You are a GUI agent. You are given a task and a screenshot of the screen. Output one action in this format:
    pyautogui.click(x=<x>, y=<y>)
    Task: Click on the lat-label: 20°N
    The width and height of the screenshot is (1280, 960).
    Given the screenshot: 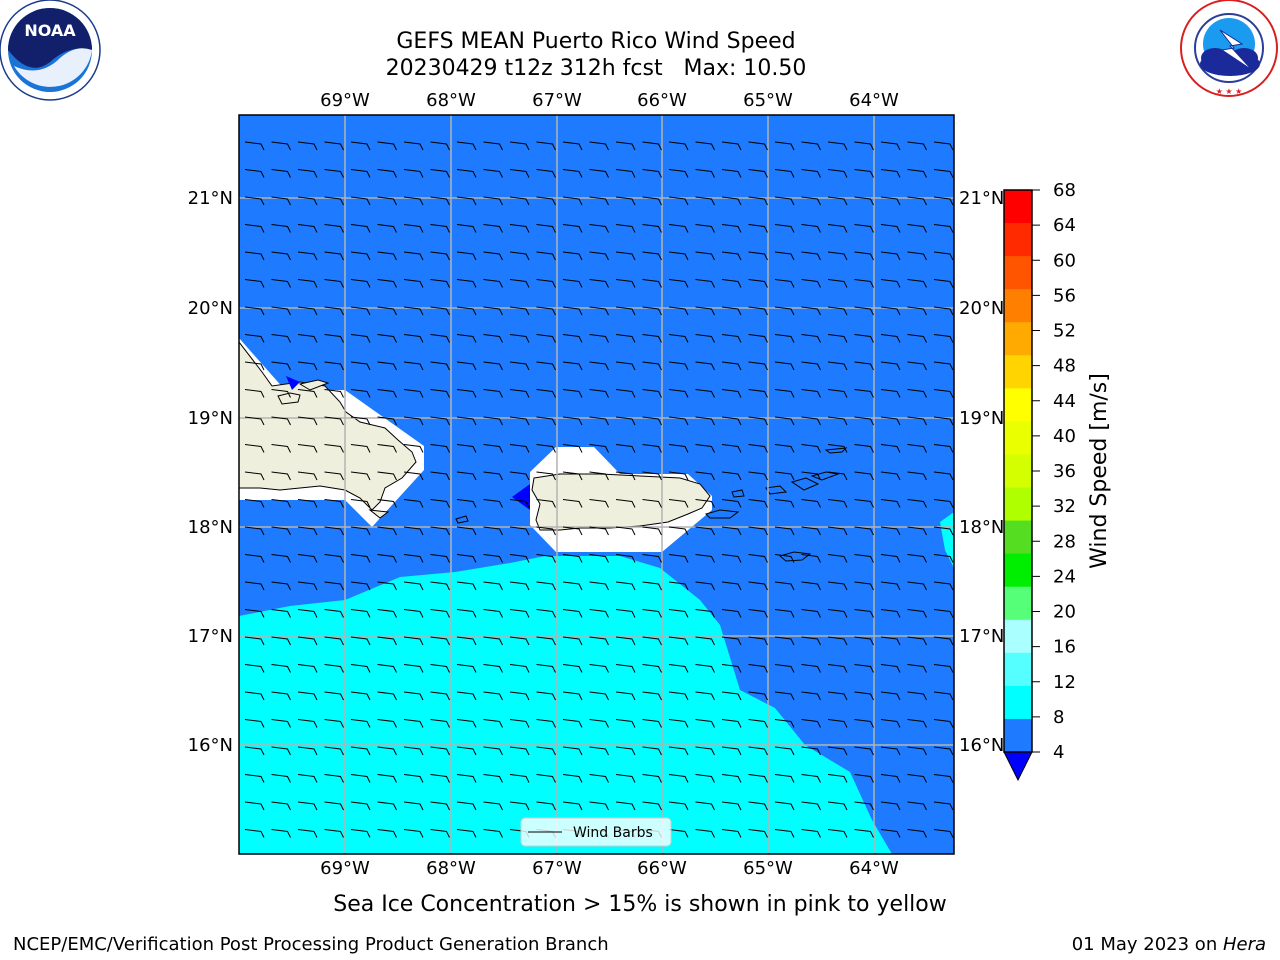 What is the action you would take?
    pyautogui.click(x=210, y=308)
    